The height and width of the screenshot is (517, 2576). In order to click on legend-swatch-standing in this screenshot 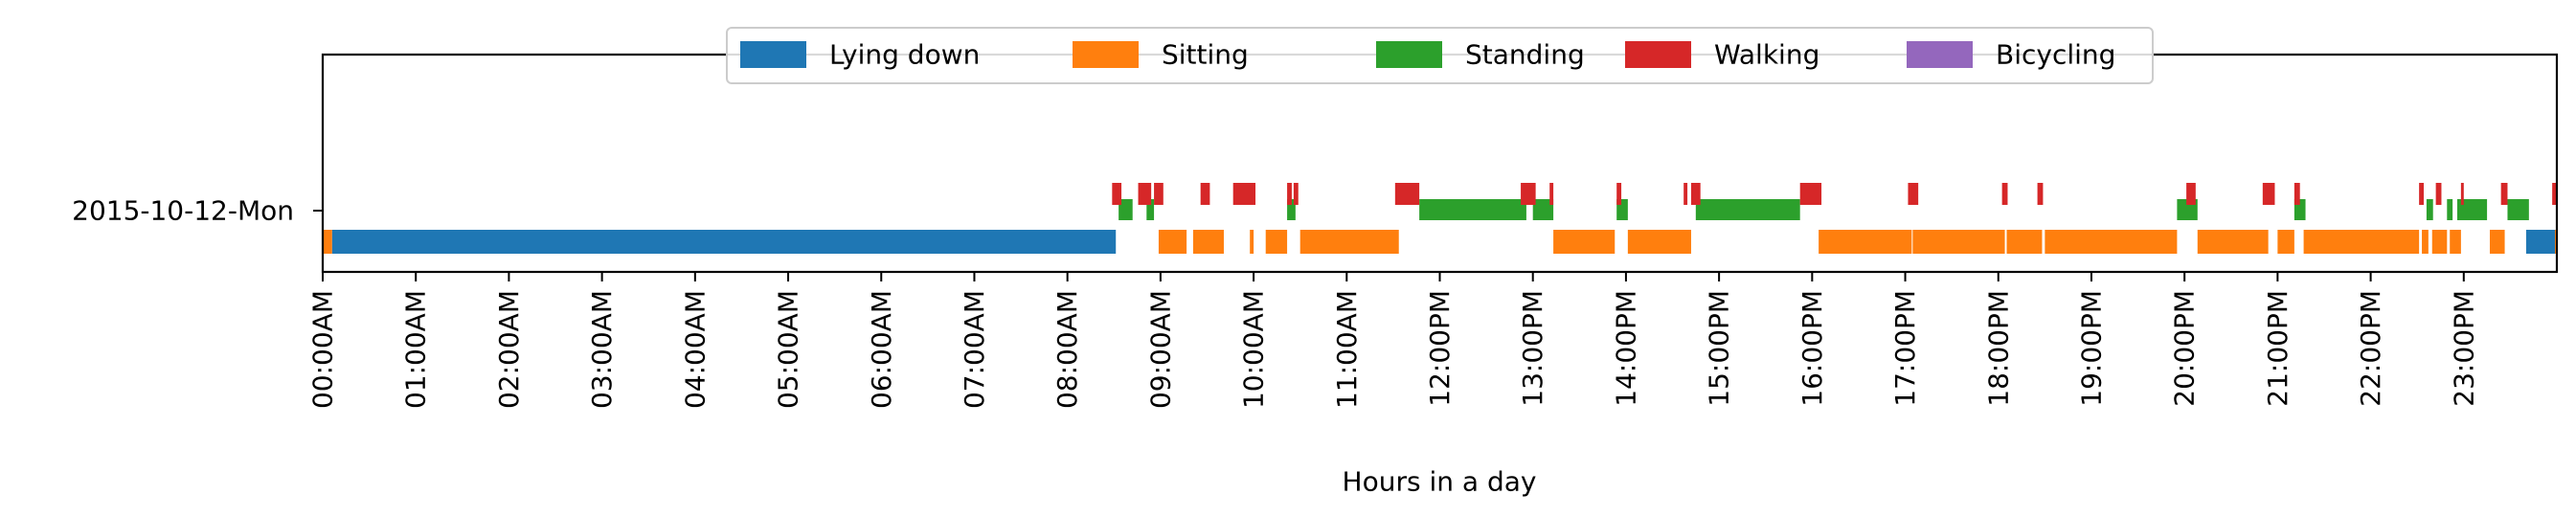, I will do `click(1409, 54)`.